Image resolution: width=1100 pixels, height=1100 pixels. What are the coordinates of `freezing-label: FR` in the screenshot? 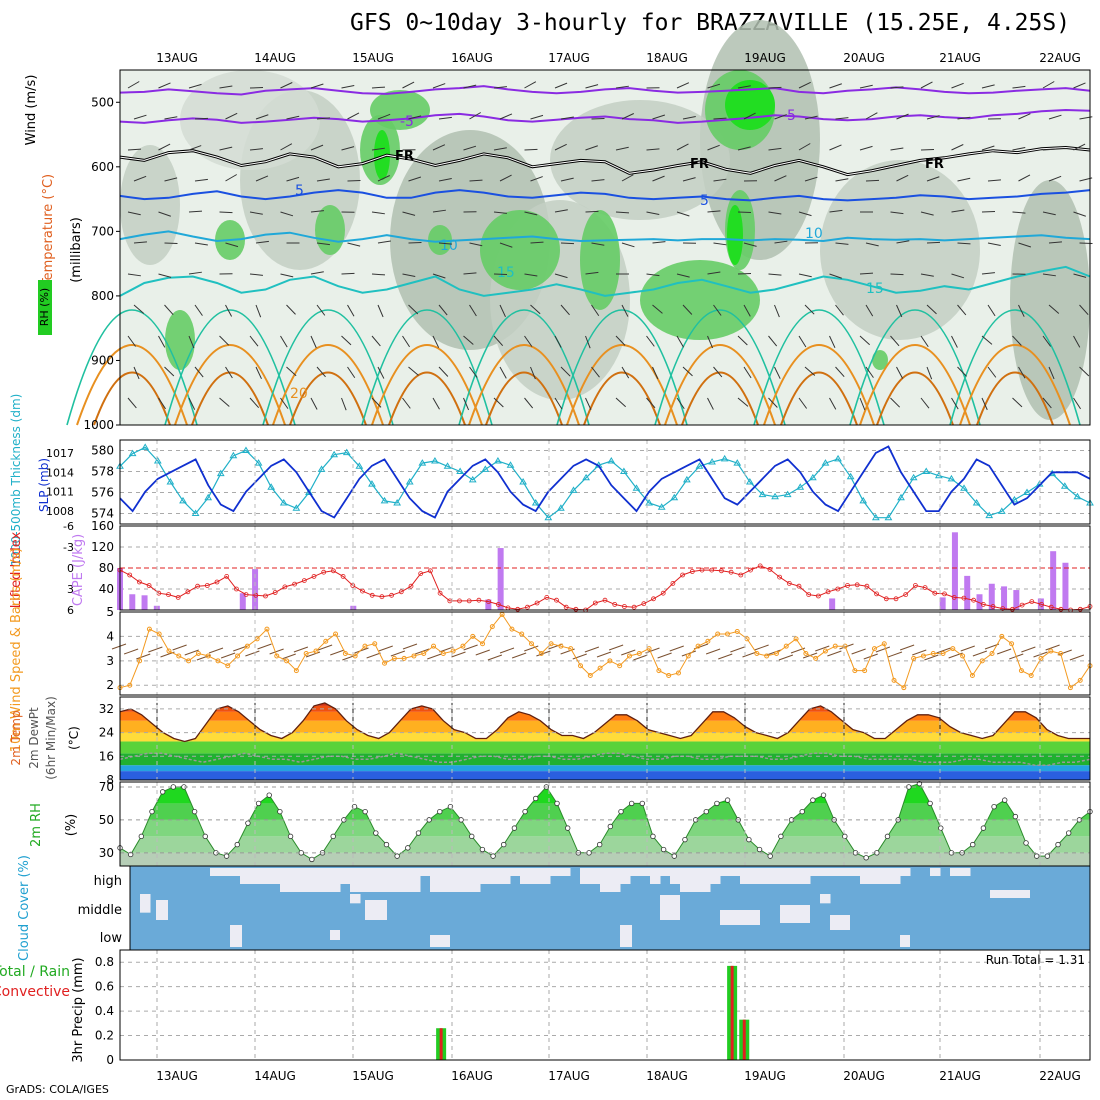 It's located at (934, 164).